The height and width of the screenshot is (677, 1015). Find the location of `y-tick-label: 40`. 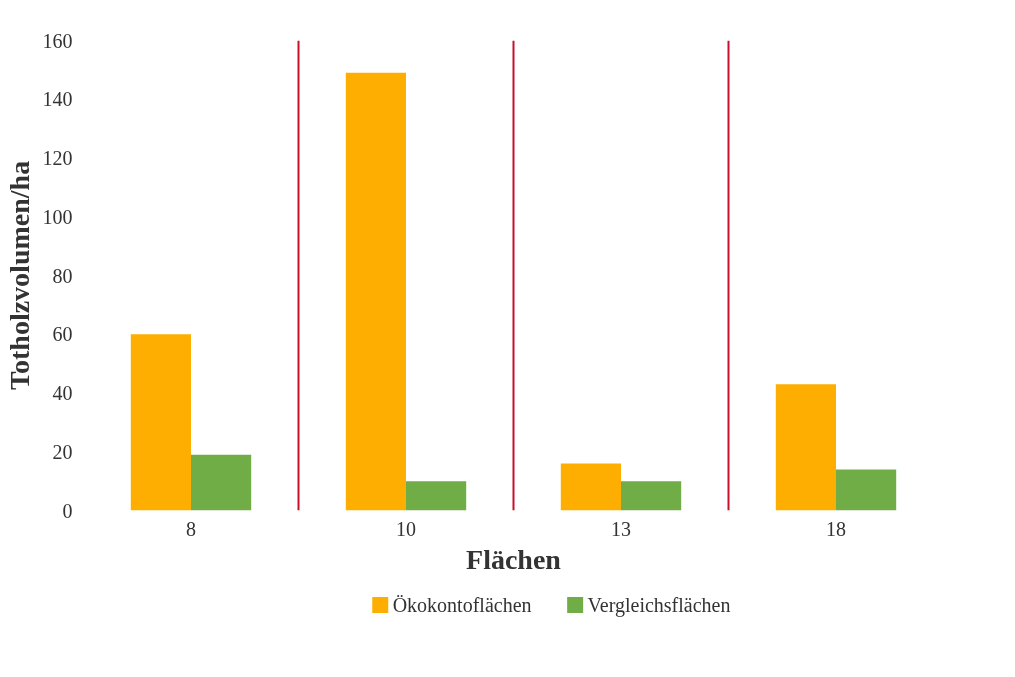

y-tick-label: 40 is located at coordinates (62, 393).